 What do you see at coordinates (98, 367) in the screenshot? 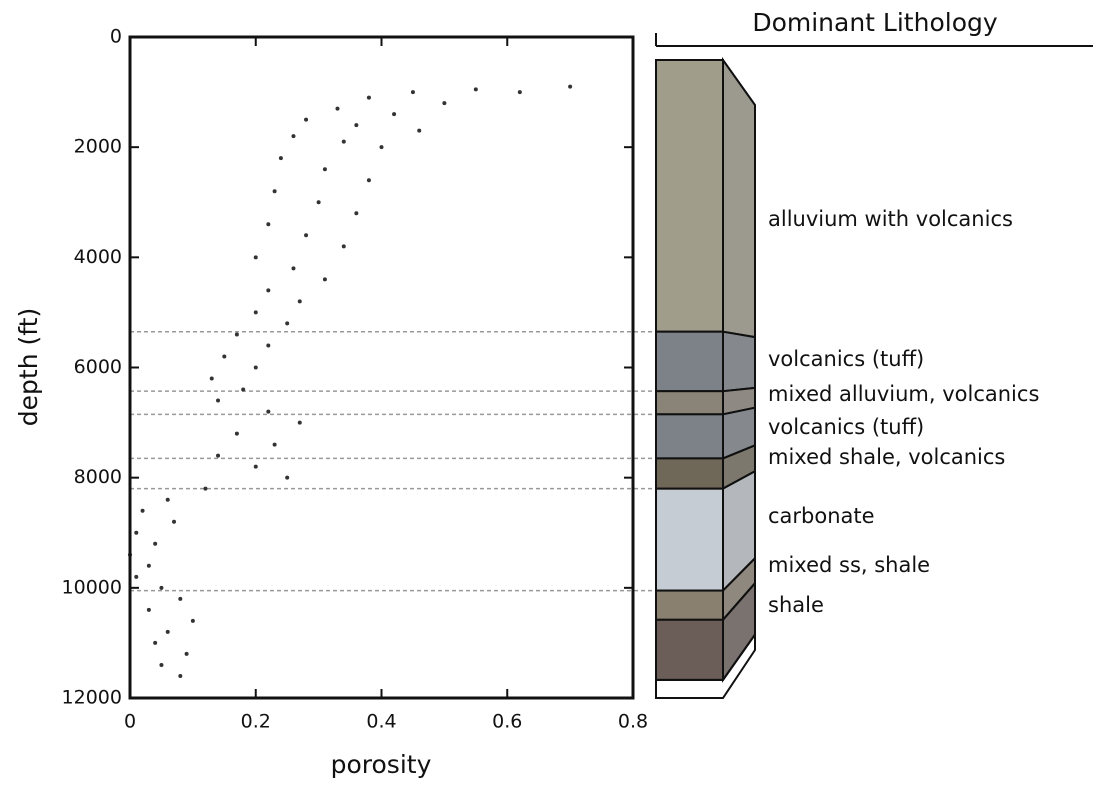
I see `y-tick-label: 6000` at bounding box center [98, 367].